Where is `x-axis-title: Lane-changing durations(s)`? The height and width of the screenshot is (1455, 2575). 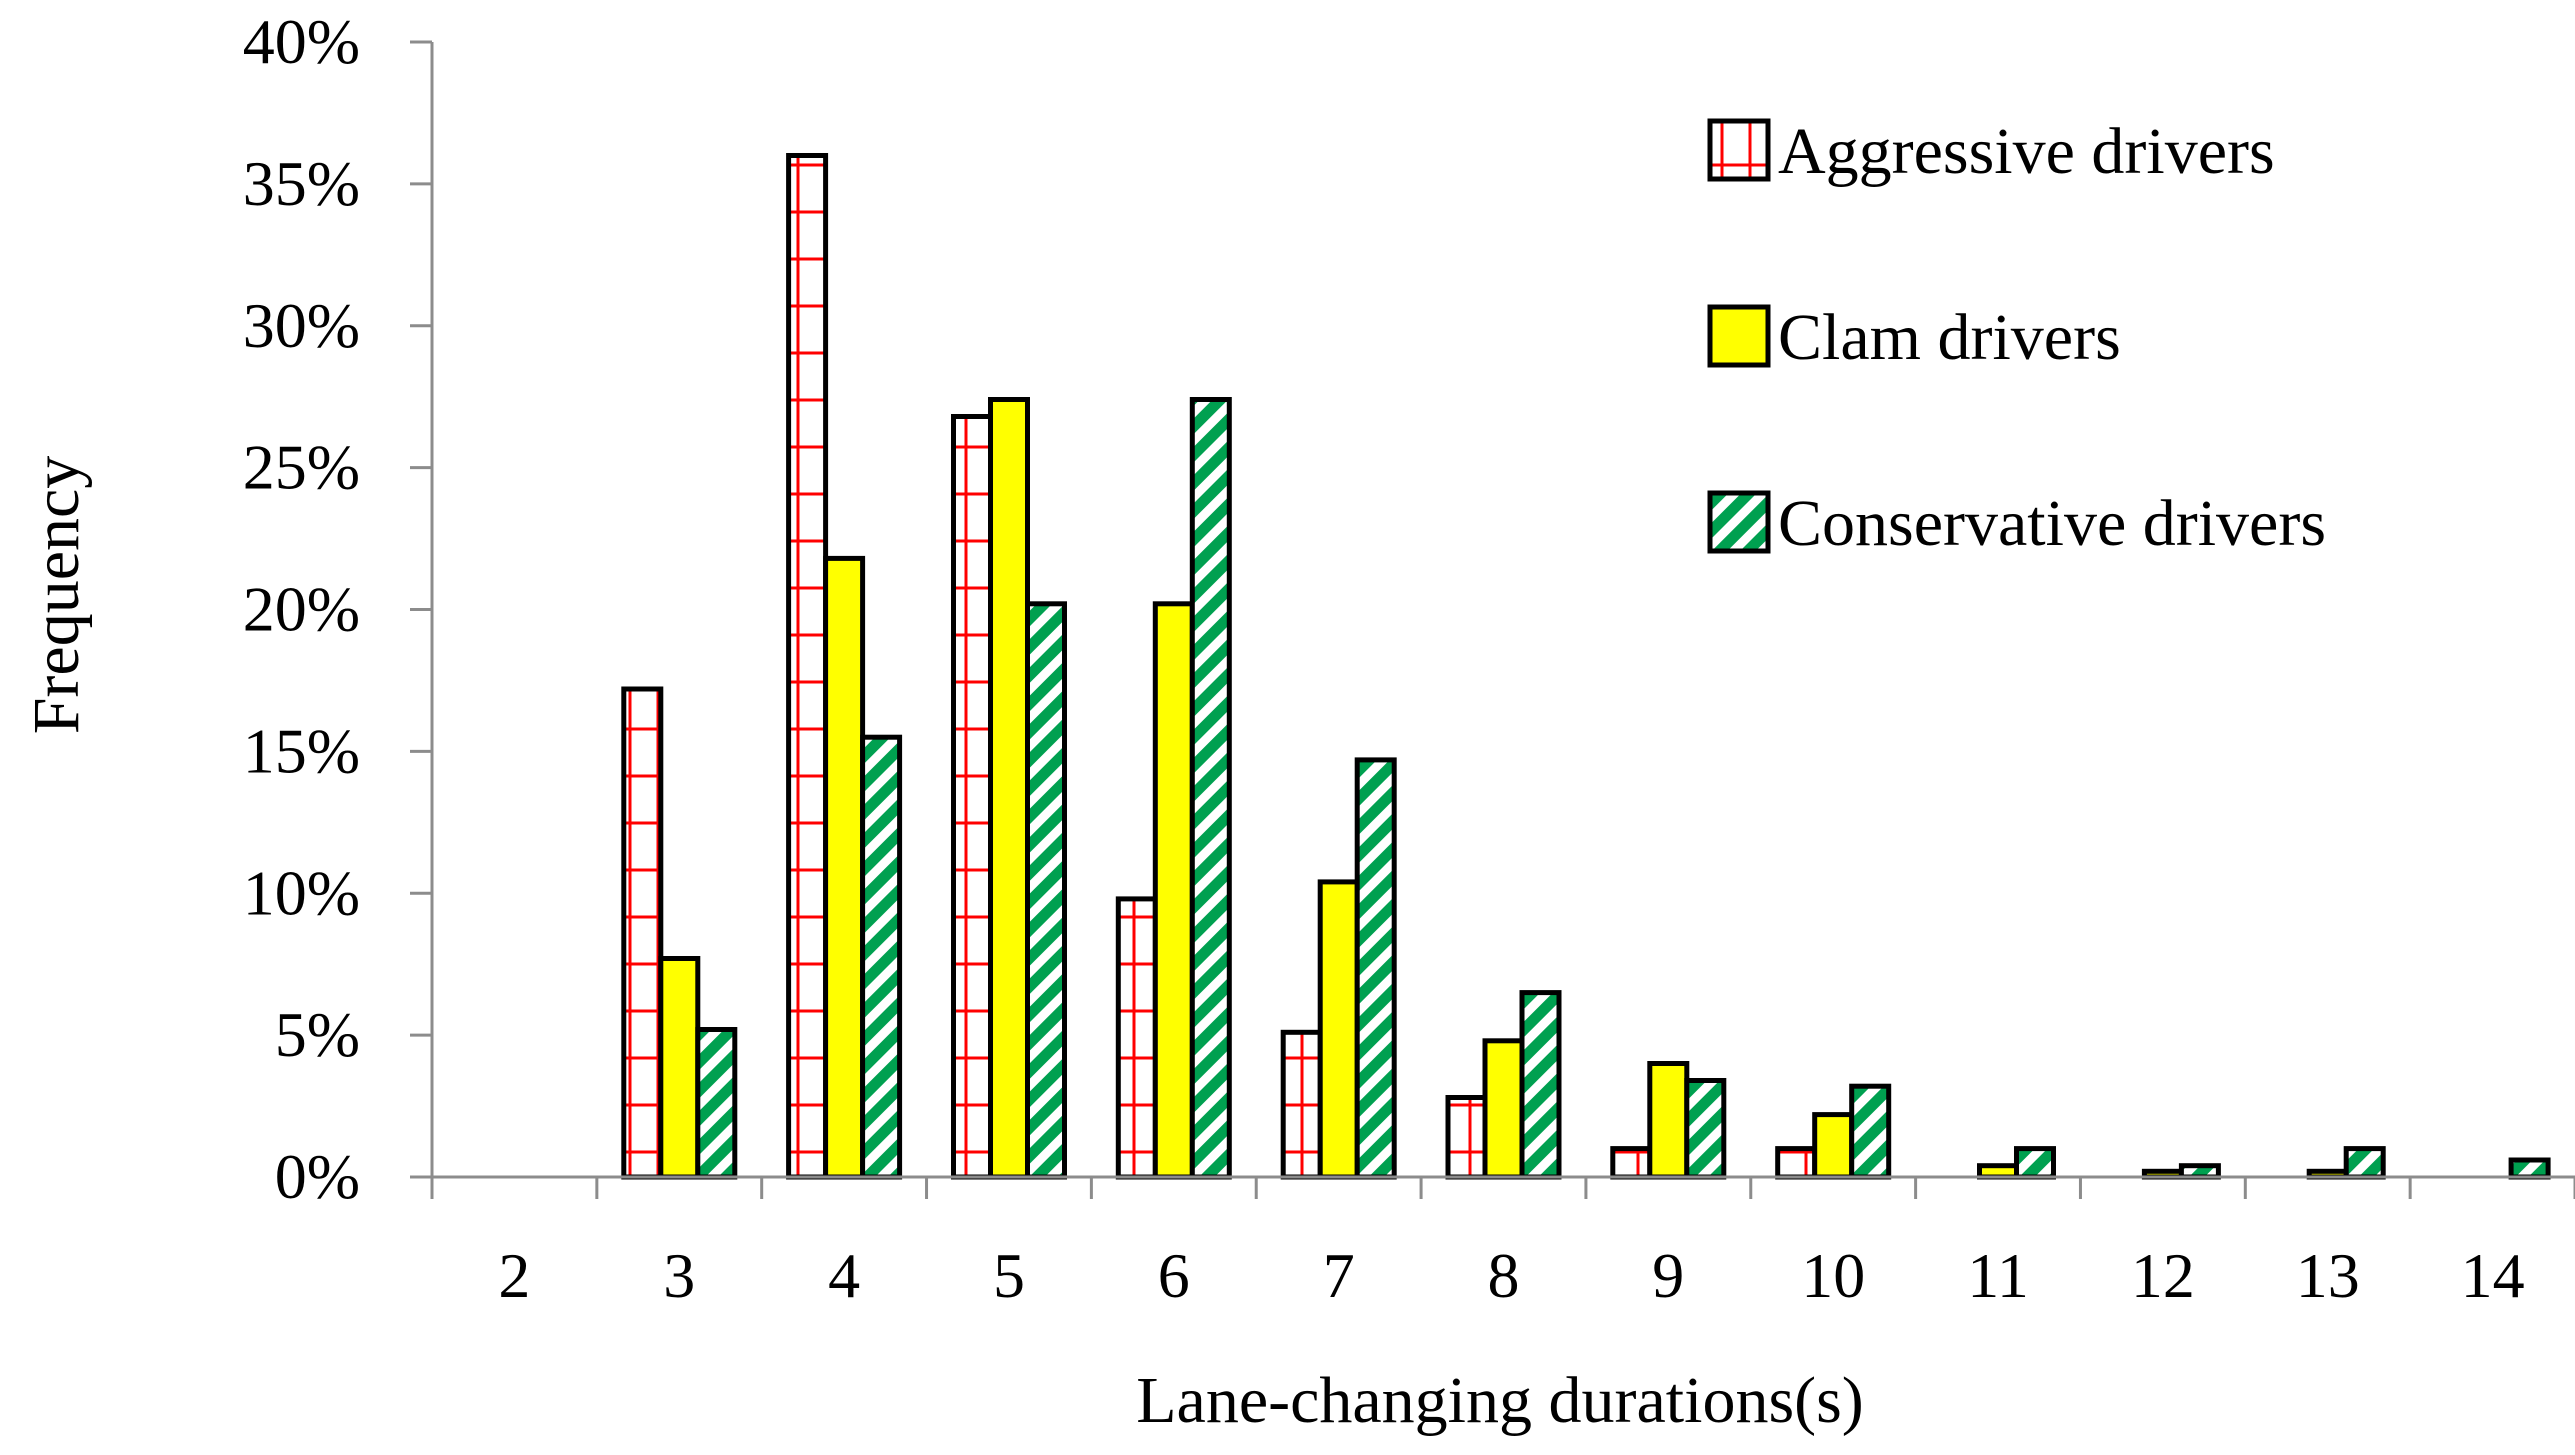 x-axis-title: Lane-changing durations(s) is located at coordinates (1500, 1400).